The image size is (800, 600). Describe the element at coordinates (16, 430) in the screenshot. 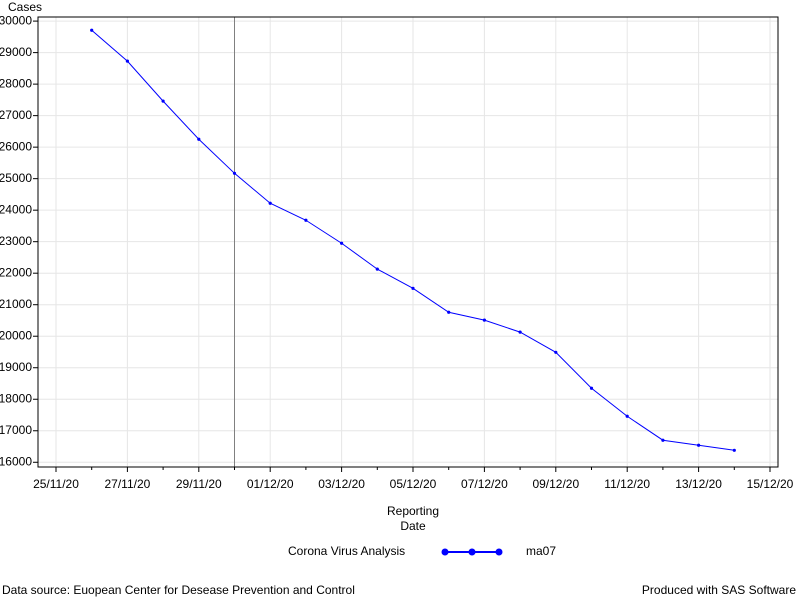

I see `y-tick-label: 17000` at that location.